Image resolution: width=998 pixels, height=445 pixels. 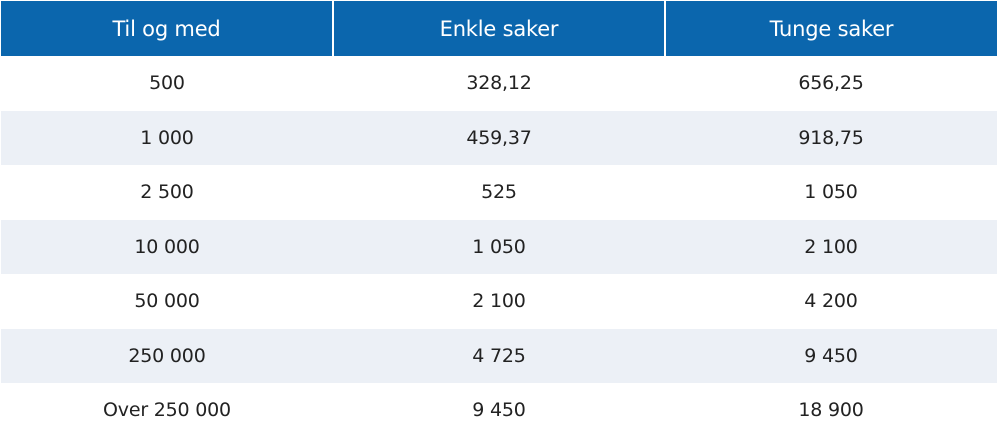 I want to click on table-row: 500 328,12 656,25, so click(x=499, y=83).